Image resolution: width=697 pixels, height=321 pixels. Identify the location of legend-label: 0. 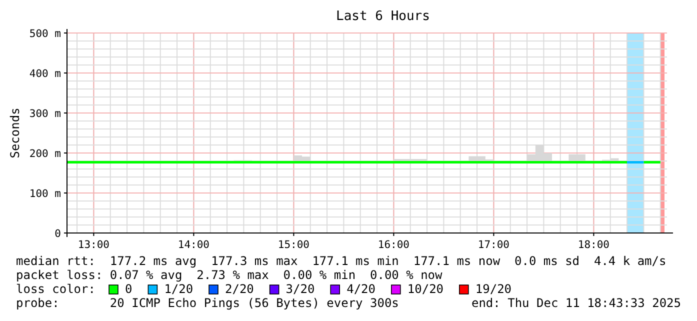
(128, 289).